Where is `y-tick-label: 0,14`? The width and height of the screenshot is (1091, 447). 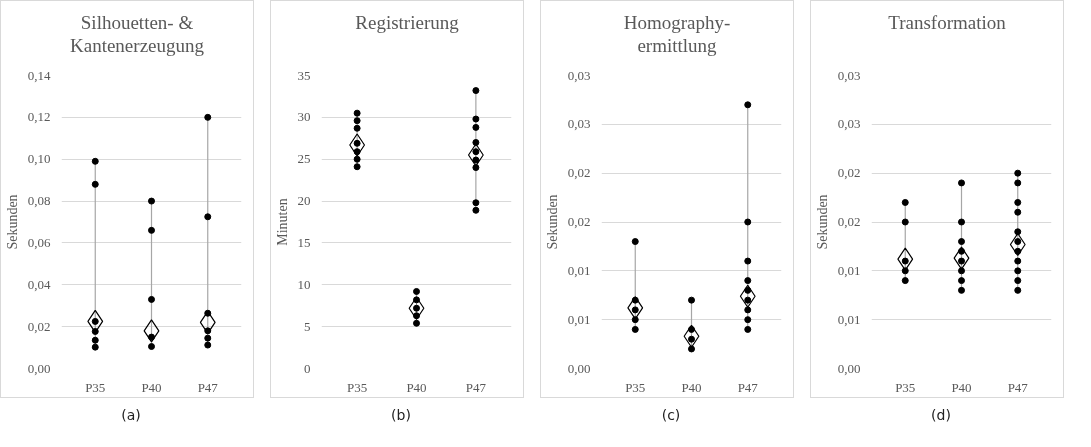 y-tick-label: 0,14 is located at coordinates (39, 75).